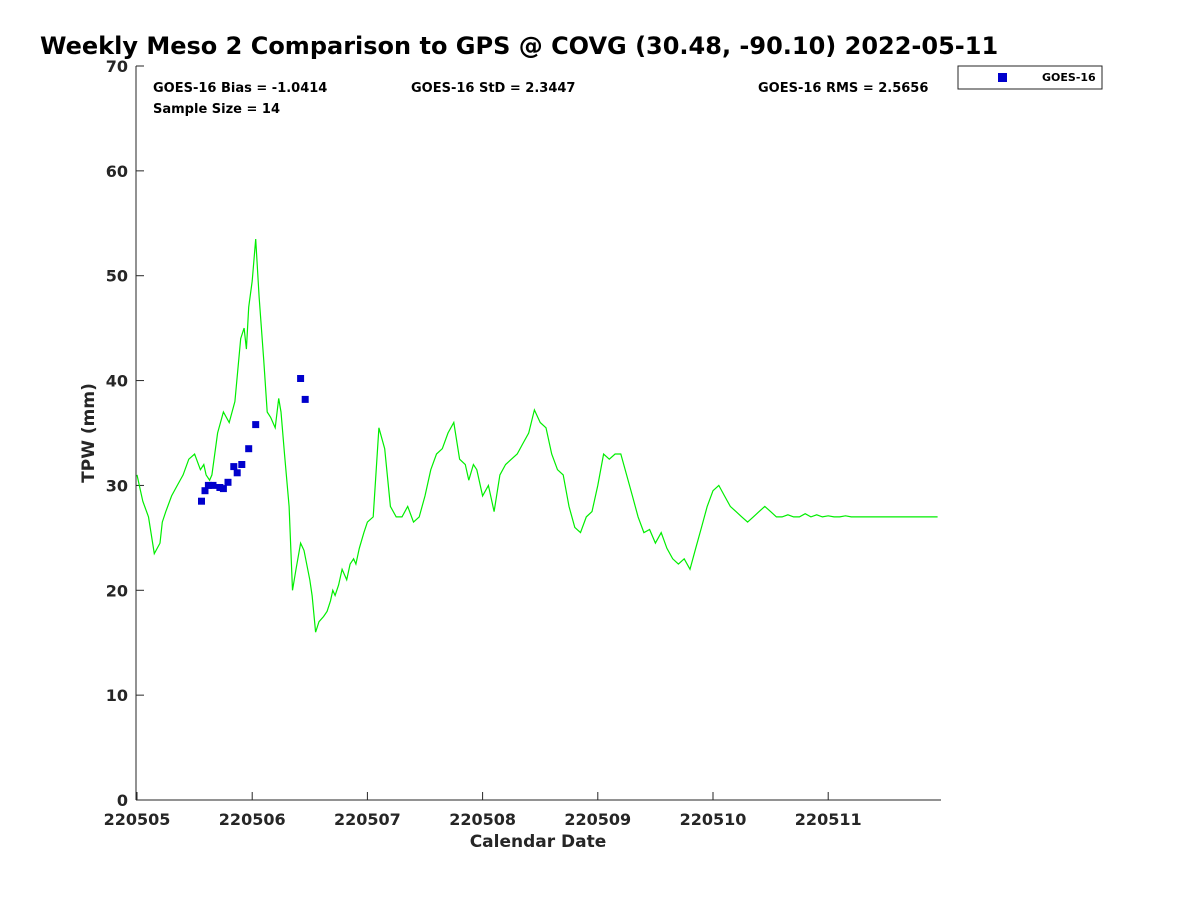 The image size is (1200, 900). Describe the element at coordinates (117, 695) in the screenshot. I see `y-tick-label: 10` at that location.